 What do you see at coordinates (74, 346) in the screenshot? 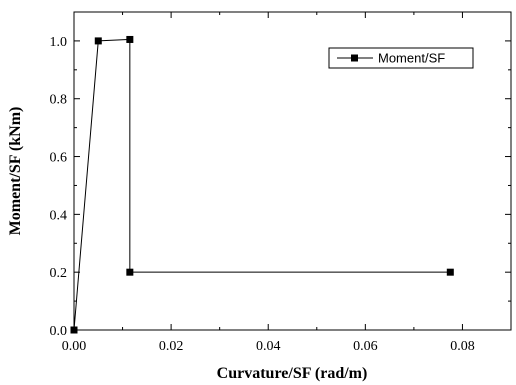
I see `x-tick-label: 0.00` at bounding box center [74, 346].